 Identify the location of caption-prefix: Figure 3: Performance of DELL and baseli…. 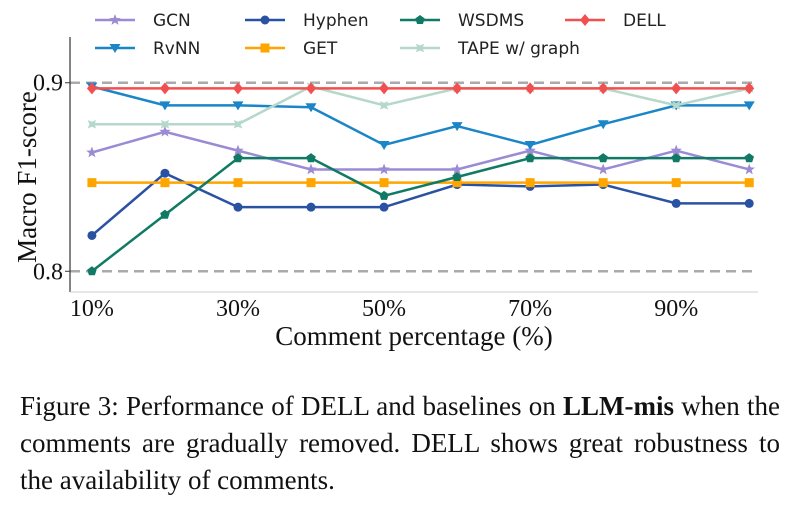
(291, 406).